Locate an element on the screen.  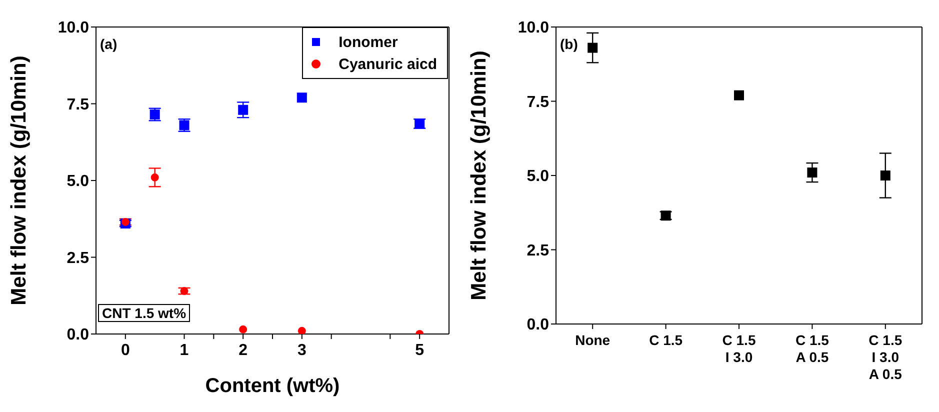
x-tick-label: 2 is located at coordinates (243, 350).